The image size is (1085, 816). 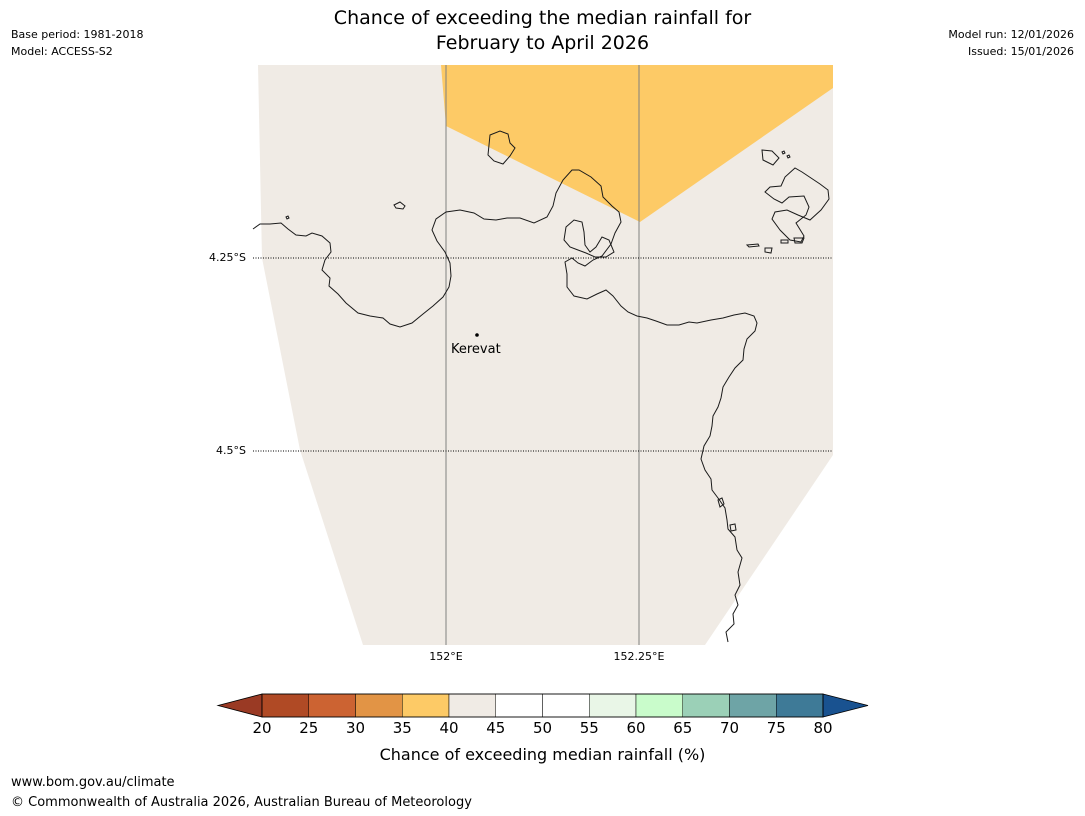 I want to click on colorbar-tick-label: 55, so click(x=589, y=728).